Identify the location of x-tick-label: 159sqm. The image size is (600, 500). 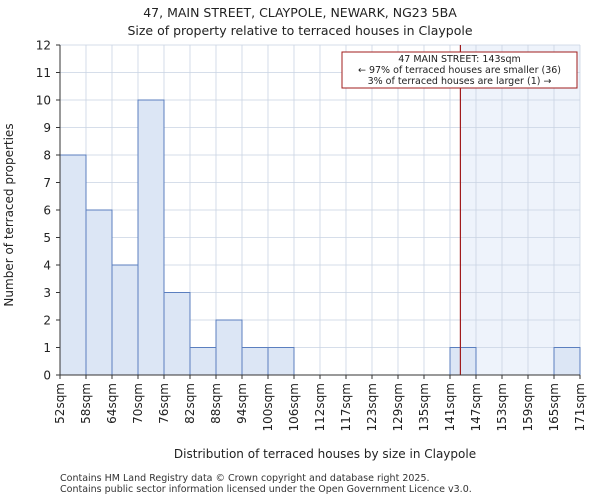
(528, 407).